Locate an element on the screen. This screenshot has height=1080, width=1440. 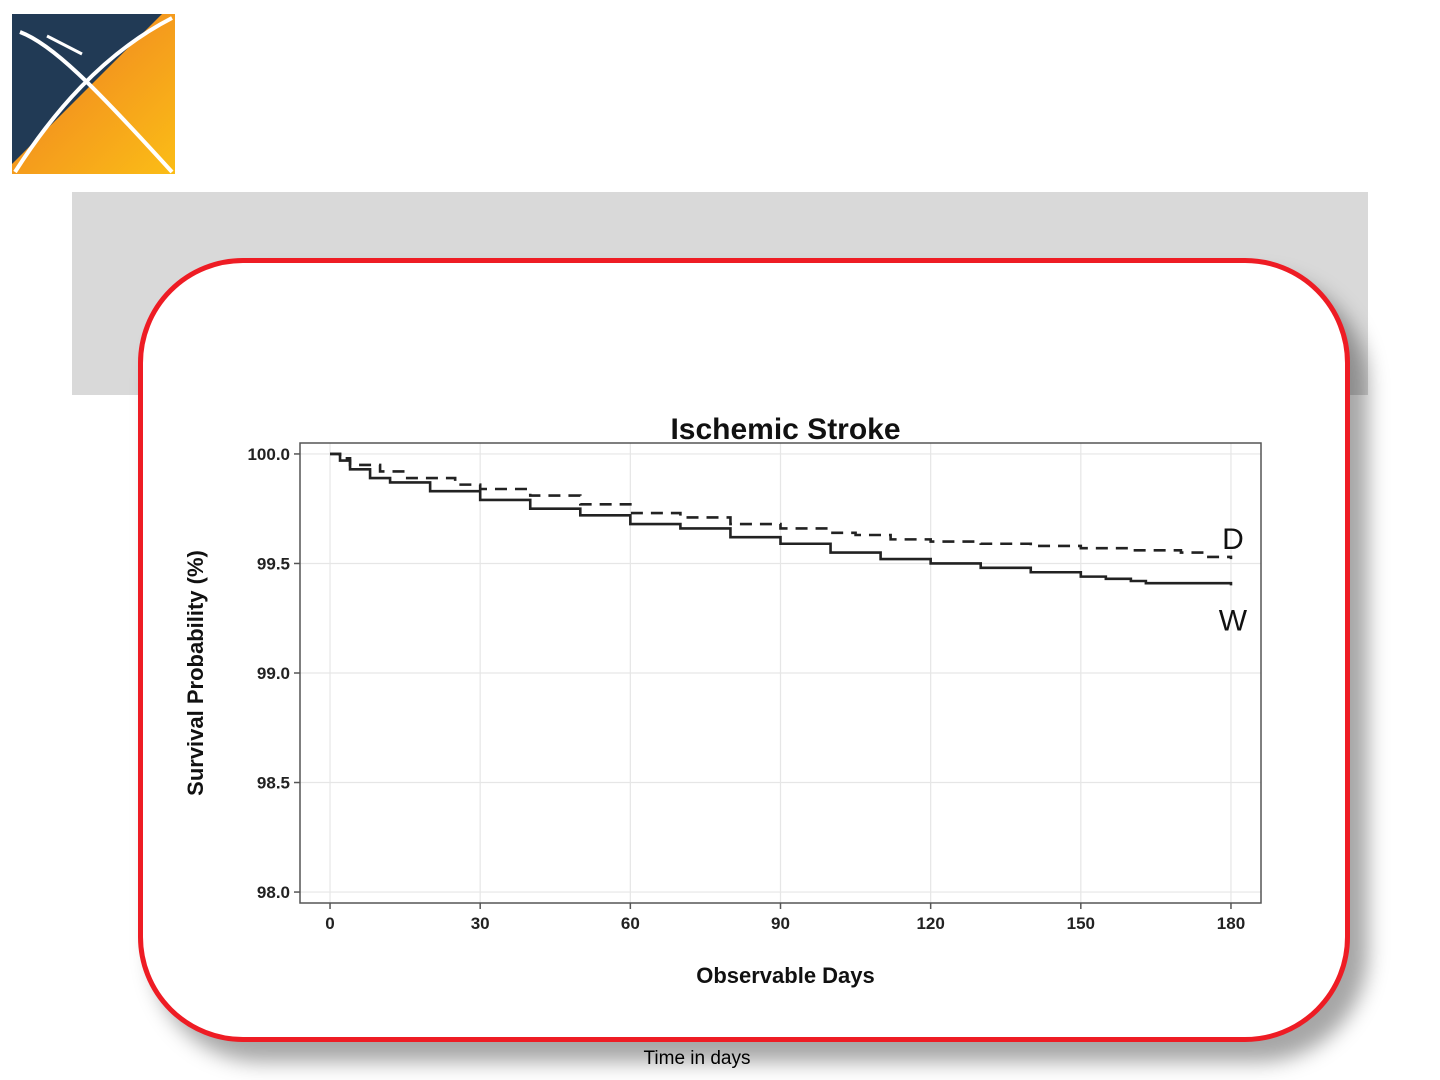
series-line-w is located at coordinates (781, 519).